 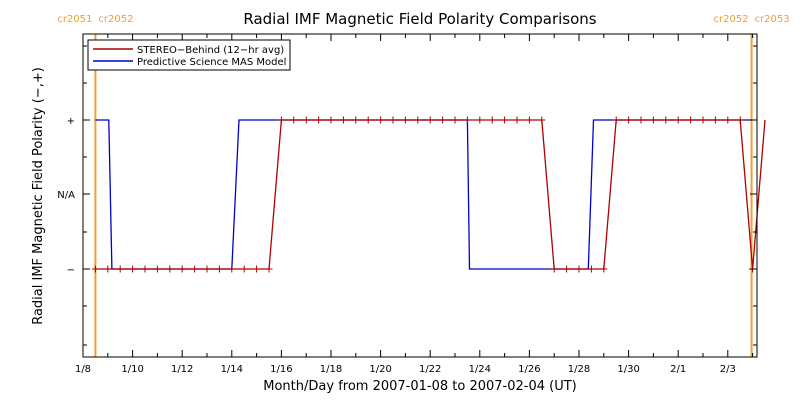 What do you see at coordinates (579, 369) in the screenshot?
I see `x-tick-label: 1/28` at bounding box center [579, 369].